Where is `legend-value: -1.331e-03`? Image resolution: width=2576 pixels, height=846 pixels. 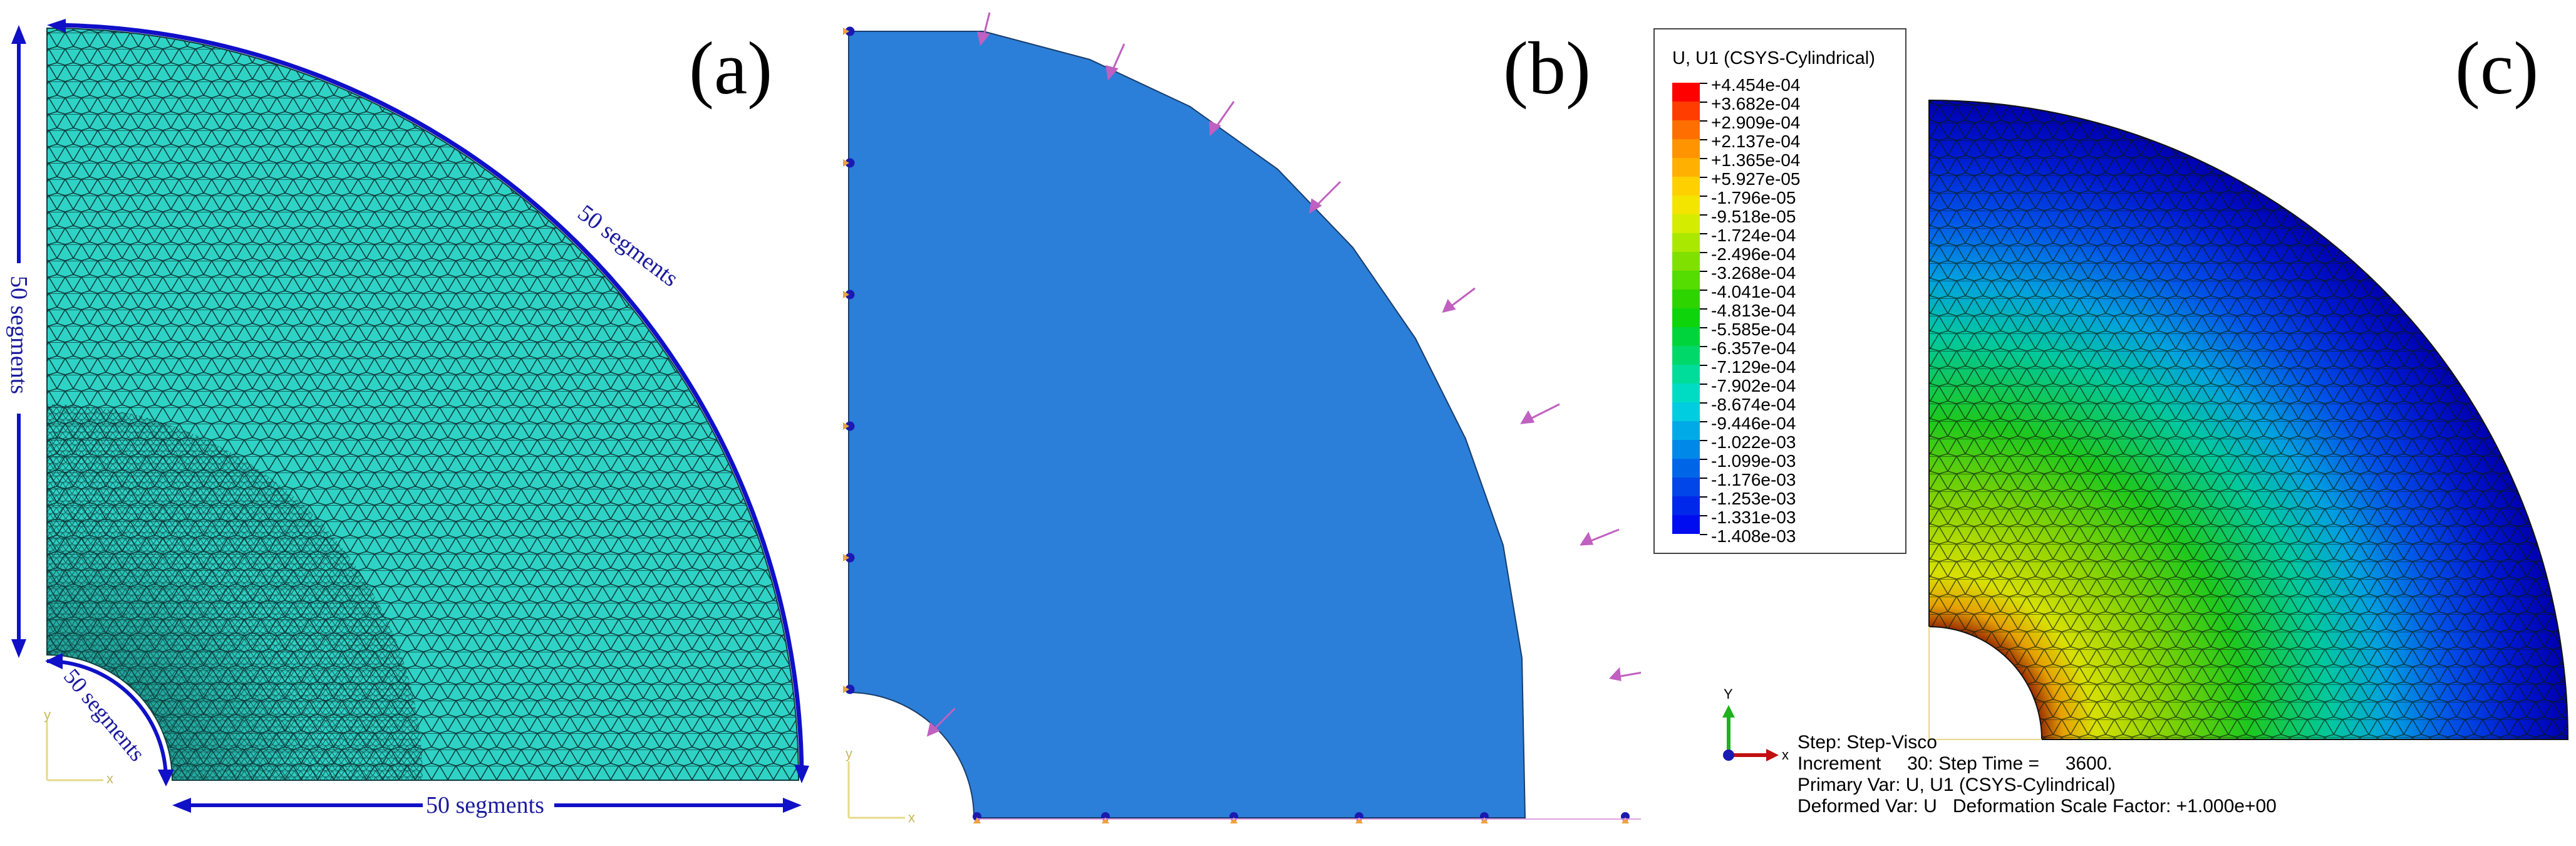 legend-value: -1.331e-03 is located at coordinates (1753, 517).